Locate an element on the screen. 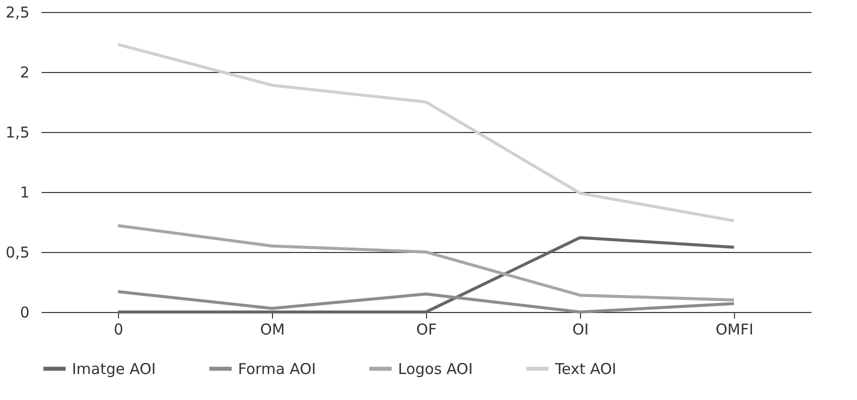 The image size is (857, 400). x-tick-label: 0 is located at coordinates (119, 329).